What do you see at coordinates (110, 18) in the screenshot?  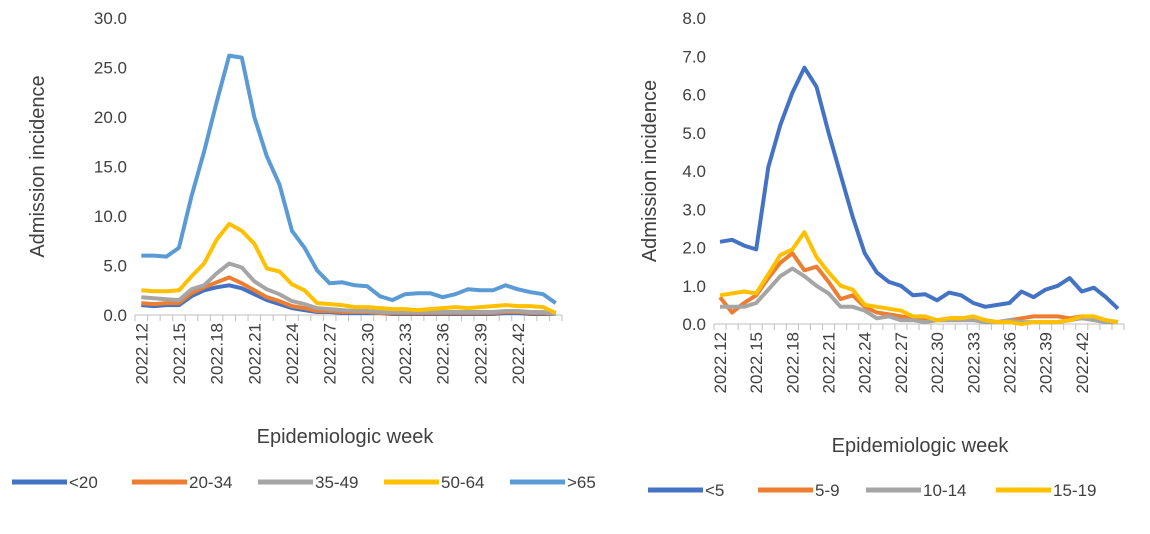 I see `y-tick-label: 30.0` at bounding box center [110, 18].